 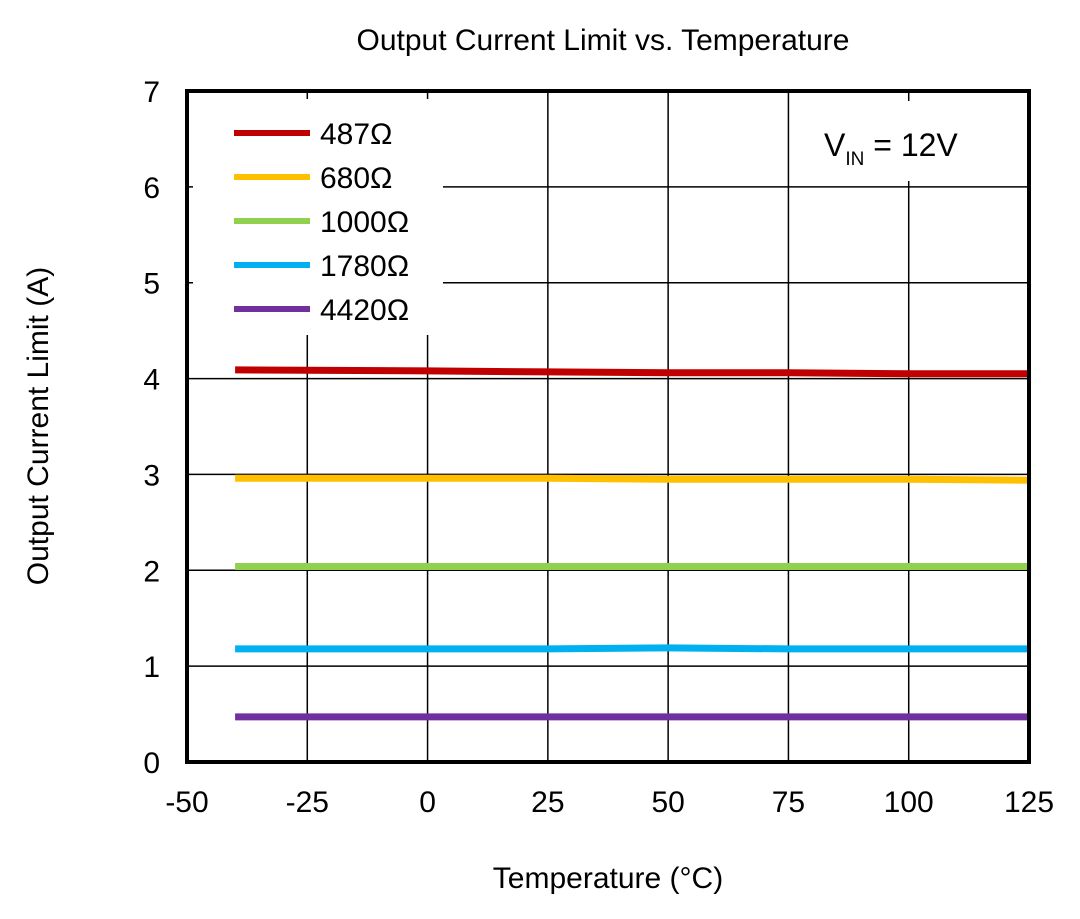 I want to click on y-tick-label: 0, so click(x=151, y=763).